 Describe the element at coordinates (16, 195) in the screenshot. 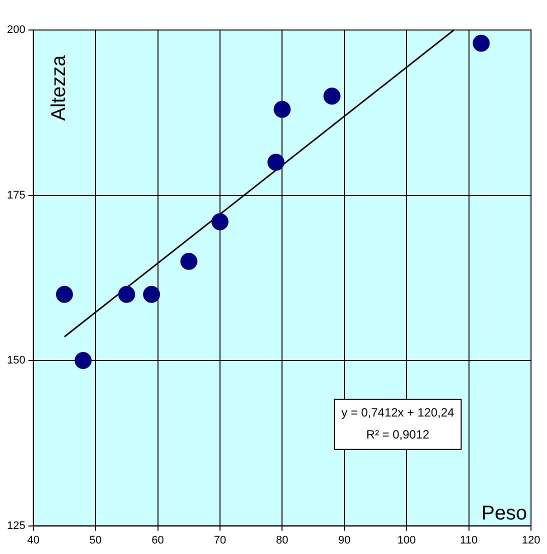

I see `y-tick-label: 175` at that location.